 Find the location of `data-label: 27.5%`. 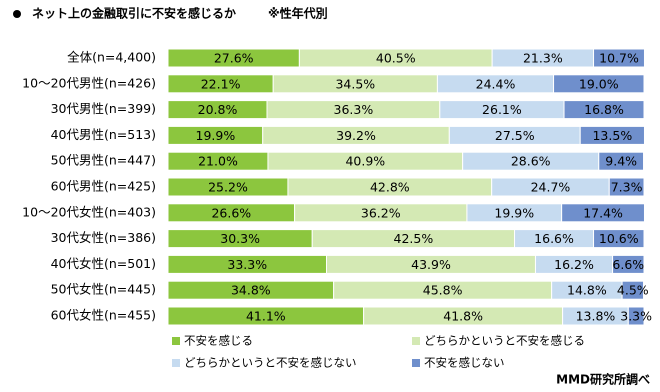

data-label: 27.5% is located at coordinates (515, 135).